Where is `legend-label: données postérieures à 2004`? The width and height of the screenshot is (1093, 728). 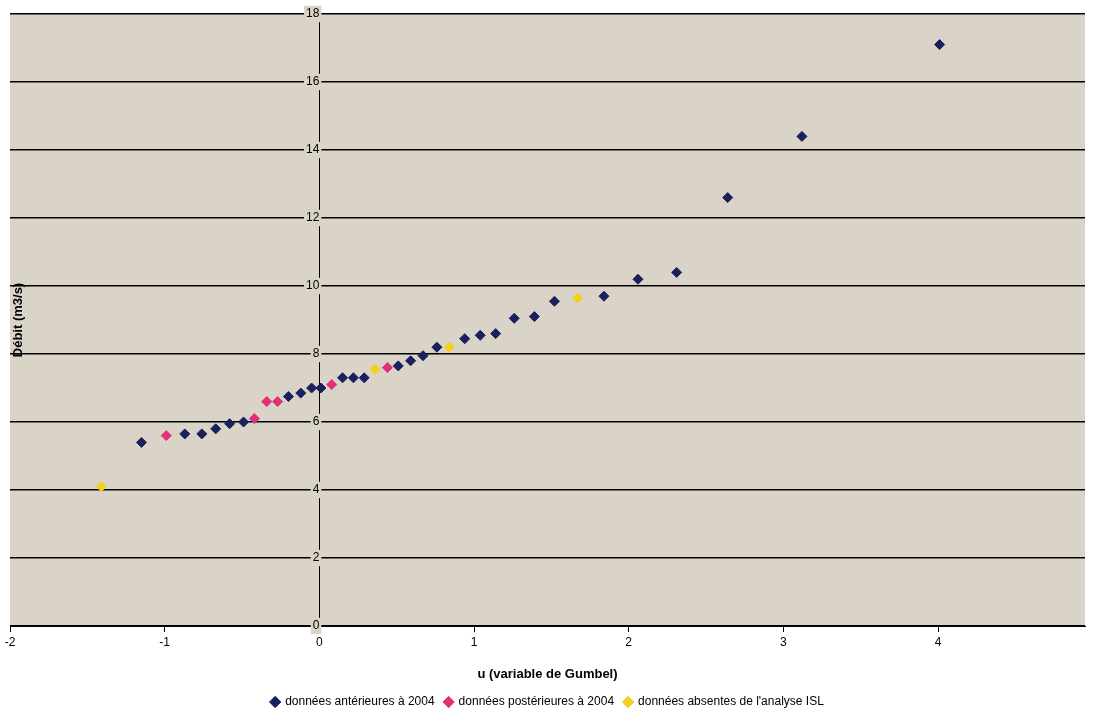
legend-label: données postérieures à 2004 is located at coordinates (536, 701).